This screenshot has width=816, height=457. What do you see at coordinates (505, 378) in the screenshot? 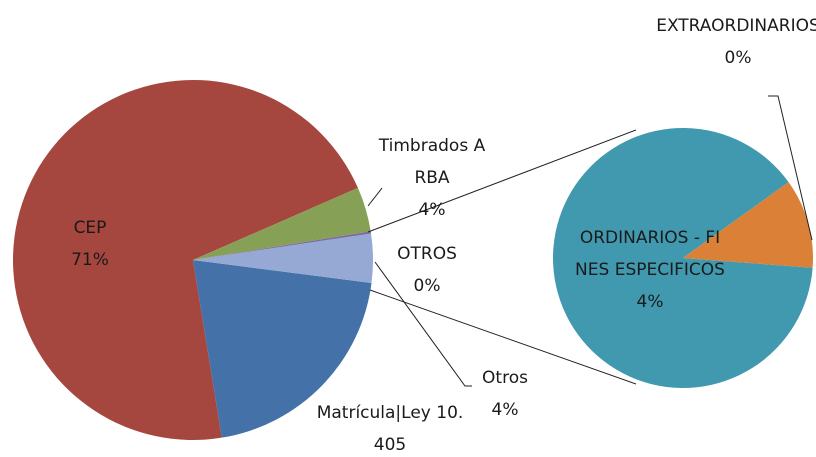
I see `slice-label: Otros` at bounding box center [505, 378].